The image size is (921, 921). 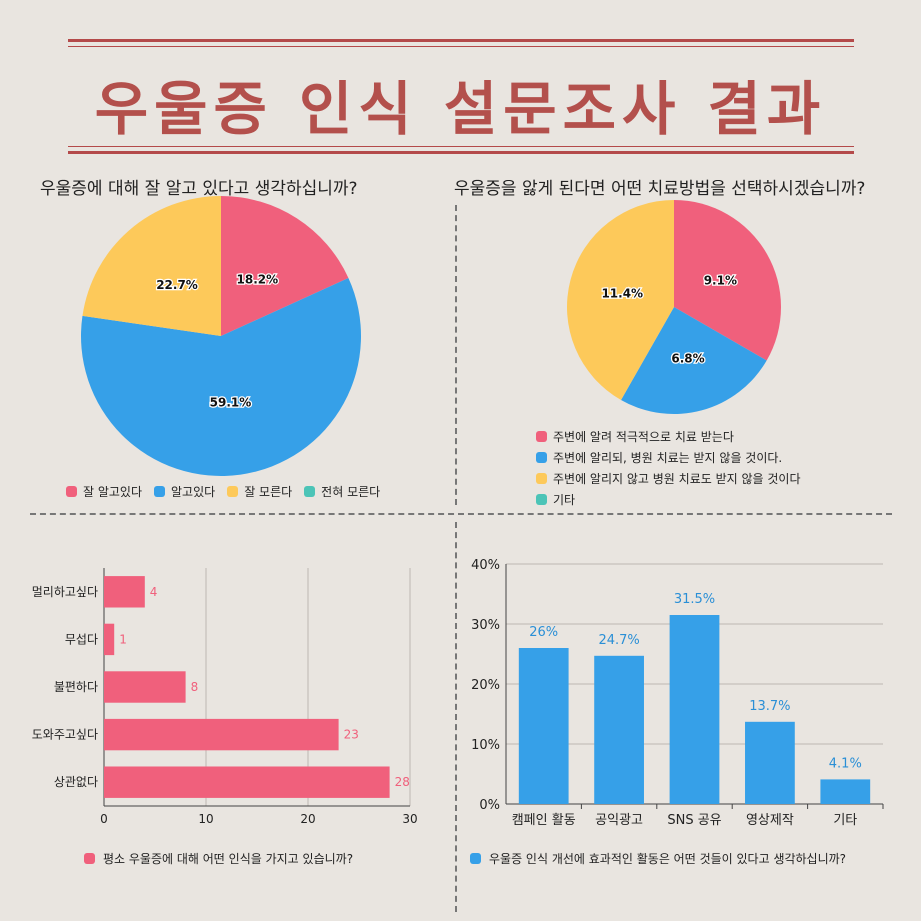 What do you see at coordinates (76, 687) in the screenshot?
I see `y-category-label: 불편하다` at bounding box center [76, 687].